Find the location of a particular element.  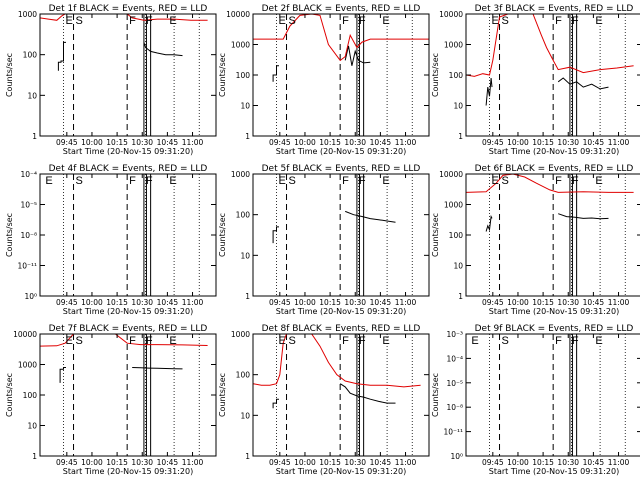

y-tick-label: 10⁻³ is located at coordinates (454, 334).